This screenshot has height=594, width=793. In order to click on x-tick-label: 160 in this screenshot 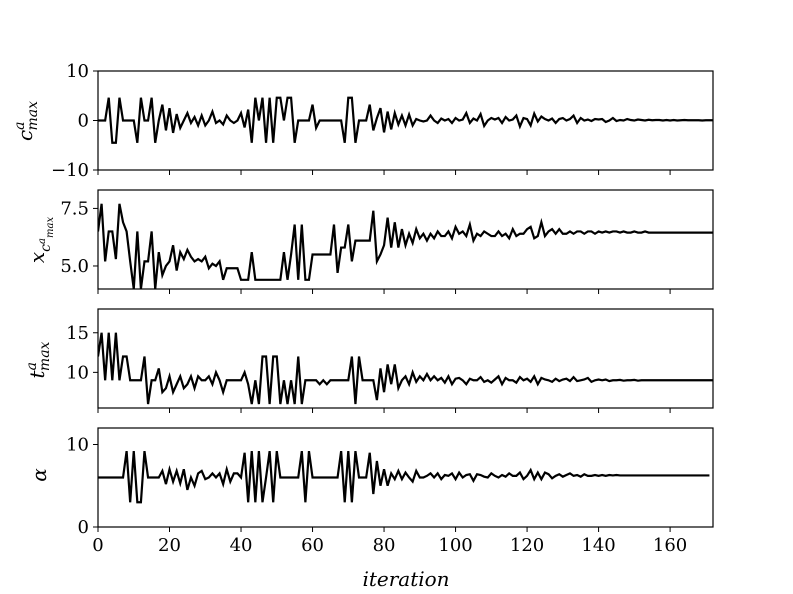, I will do `click(670, 545)`.